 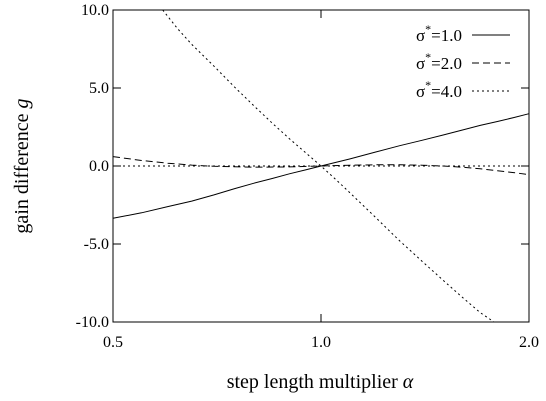 I want to click on y-axis-title-symbol: g, so click(x=22, y=103).